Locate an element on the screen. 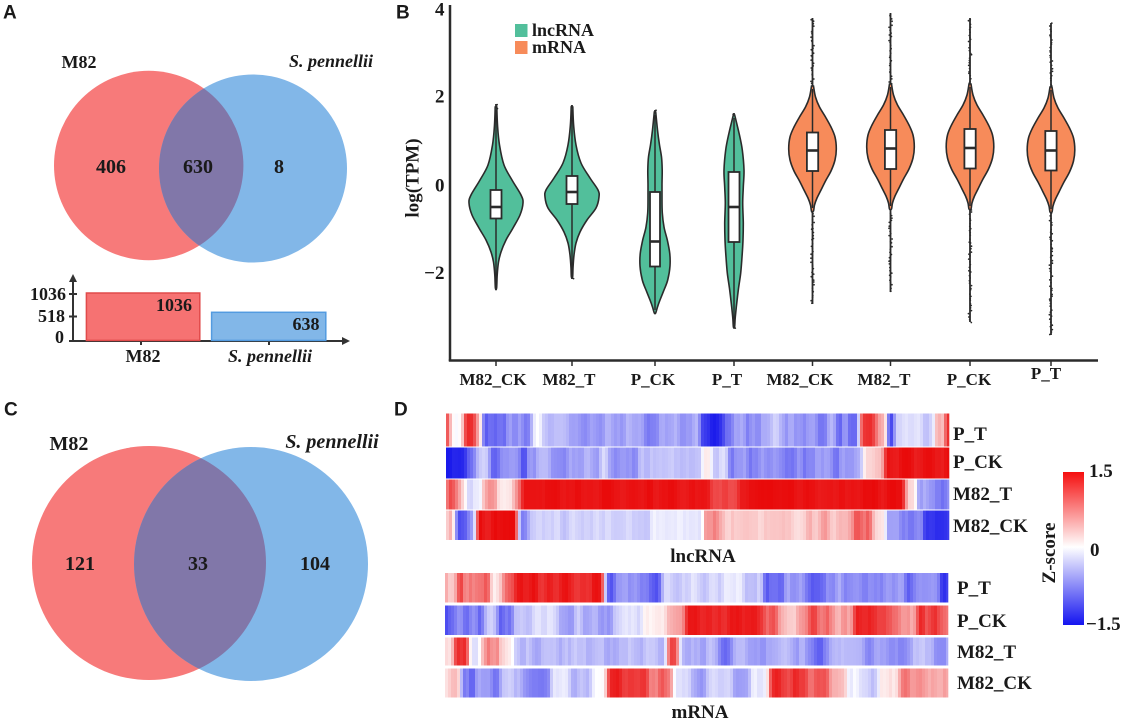 This screenshot has height=725, width=1122. svg-text: 1.5 is located at coordinates (1101, 471).